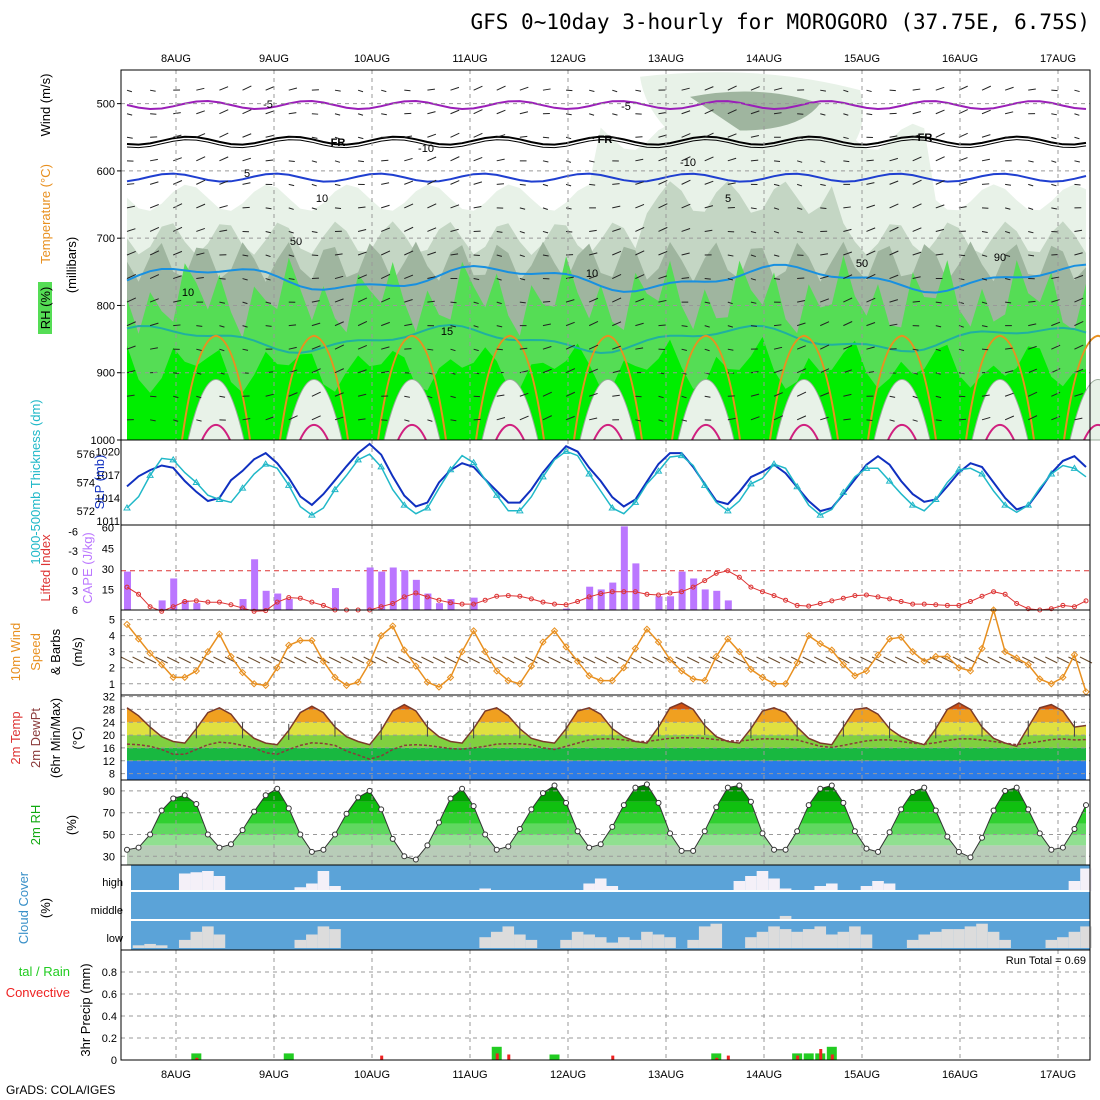  I want to click on temp-band, so click(606, 770).